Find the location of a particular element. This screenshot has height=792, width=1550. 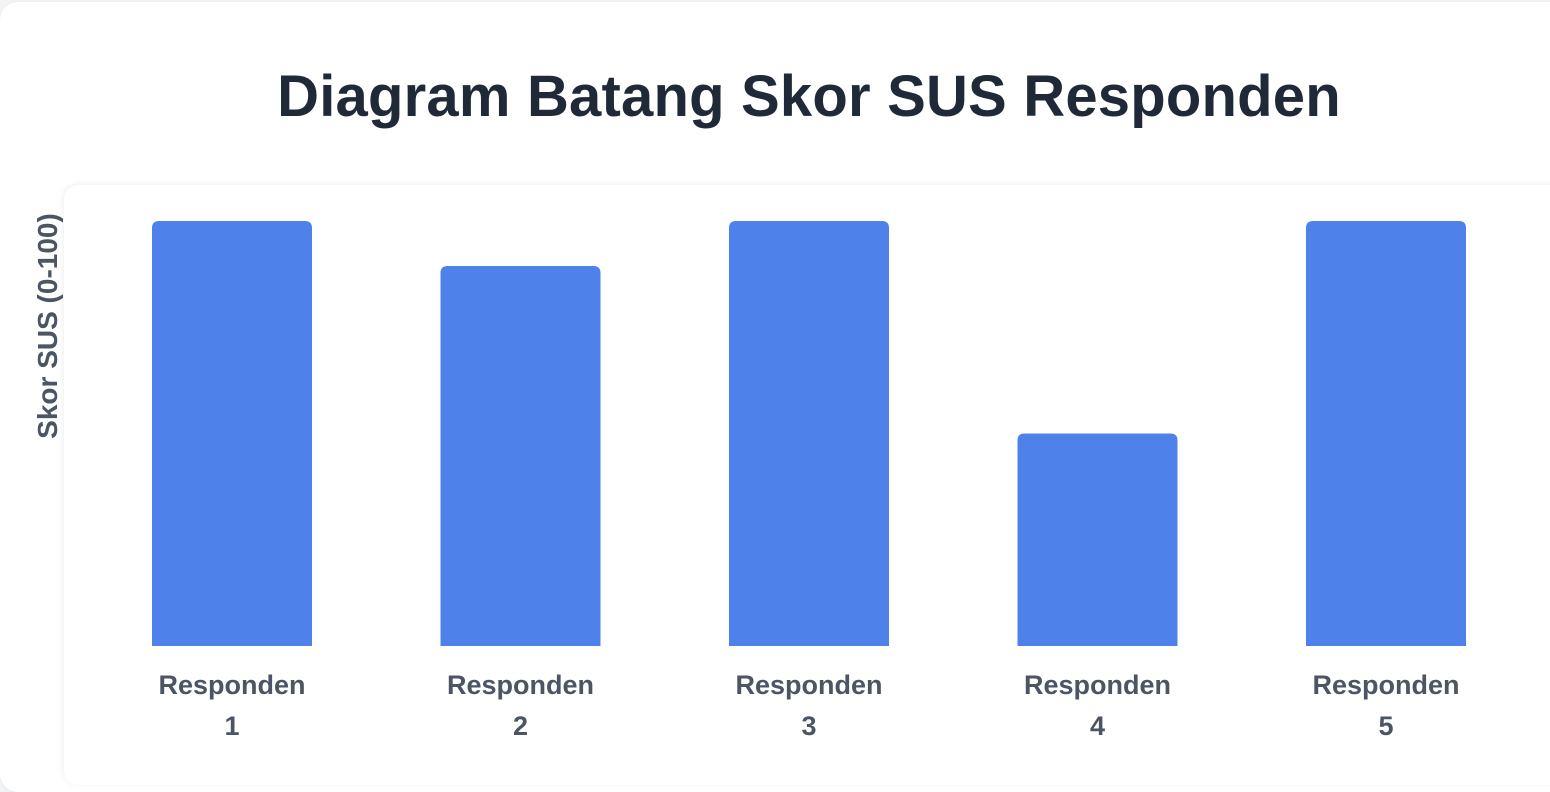

x-tick-label-2-line1: Responden is located at coordinates (520, 685).